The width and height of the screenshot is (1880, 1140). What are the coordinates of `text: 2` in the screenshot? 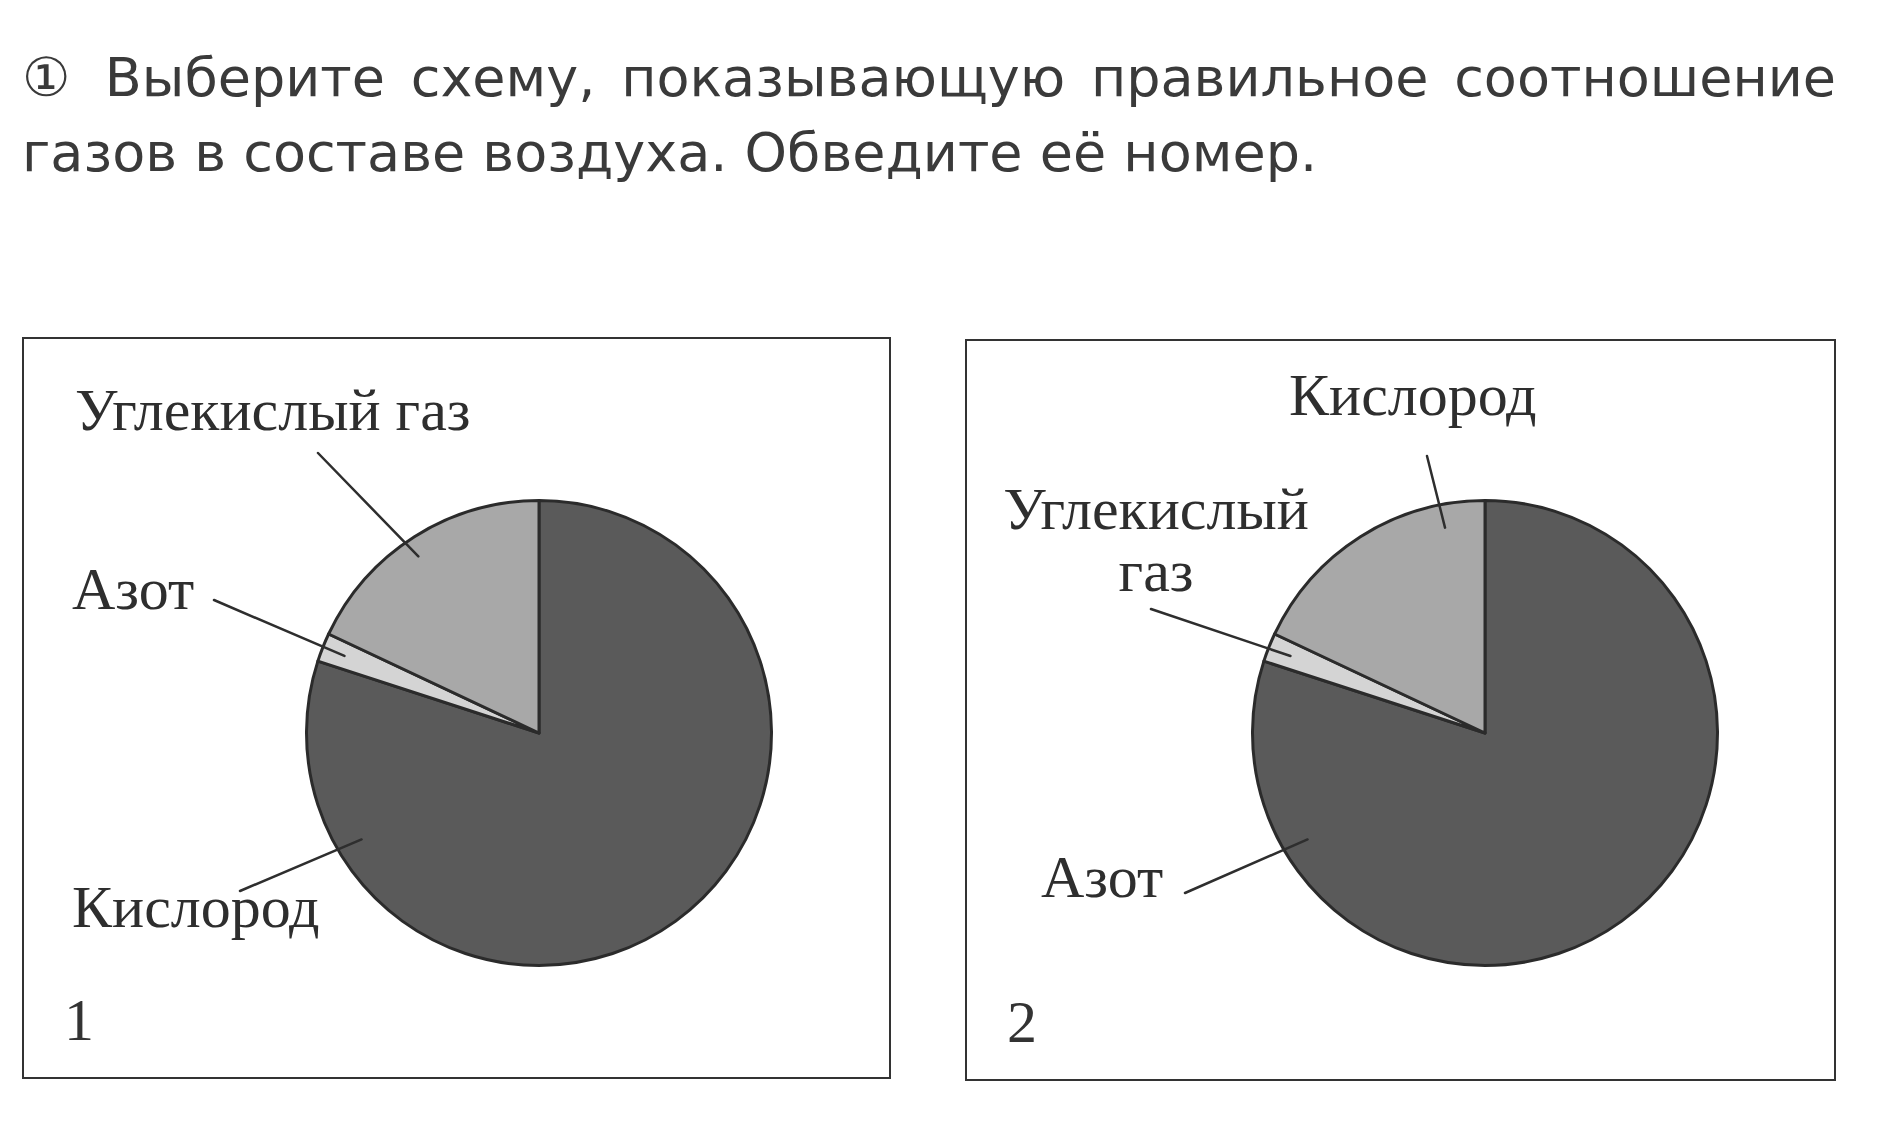 It's located at (1022, 1022).